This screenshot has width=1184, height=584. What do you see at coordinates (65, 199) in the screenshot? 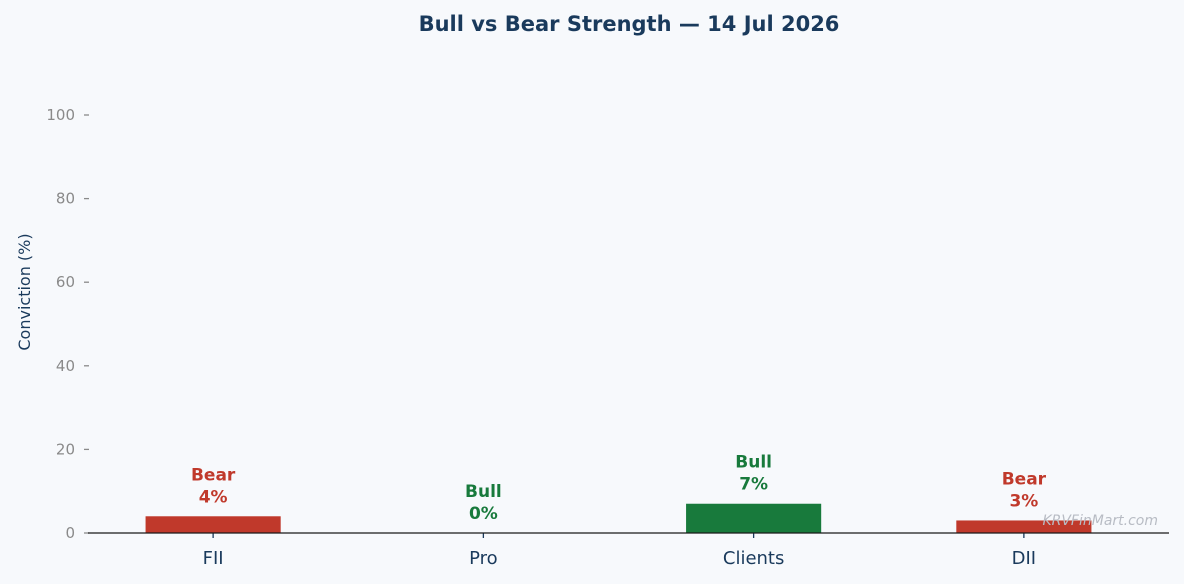
I see `y-tick-label: 80` at bounding box center [65, 199].